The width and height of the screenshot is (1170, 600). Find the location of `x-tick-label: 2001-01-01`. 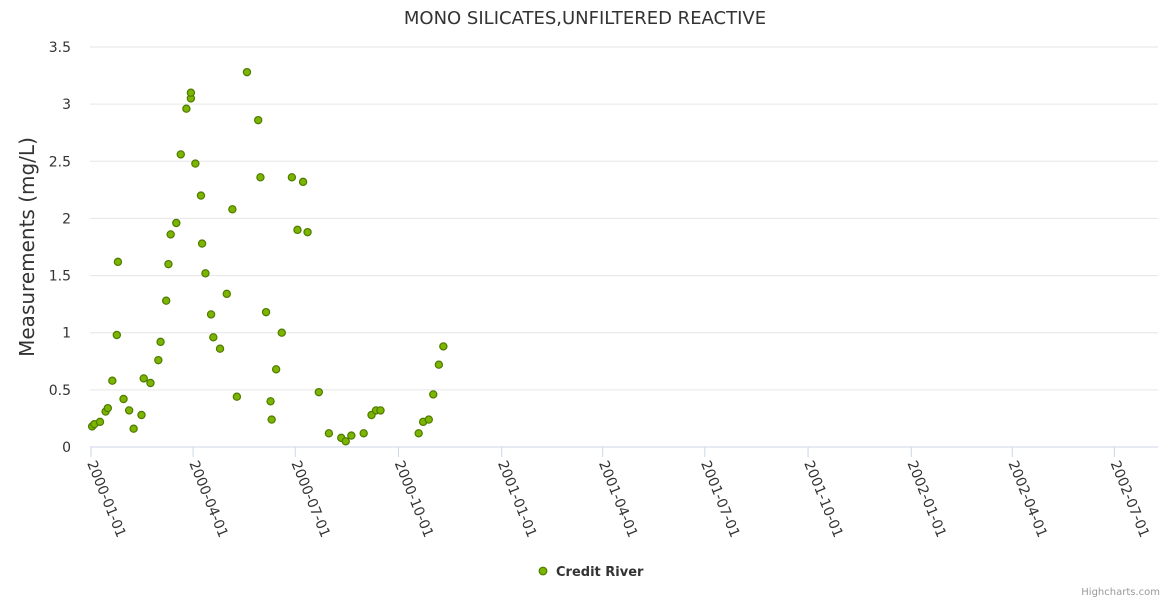

x-tick-label: 2001-01-01 is located at coordinates (516, 499).